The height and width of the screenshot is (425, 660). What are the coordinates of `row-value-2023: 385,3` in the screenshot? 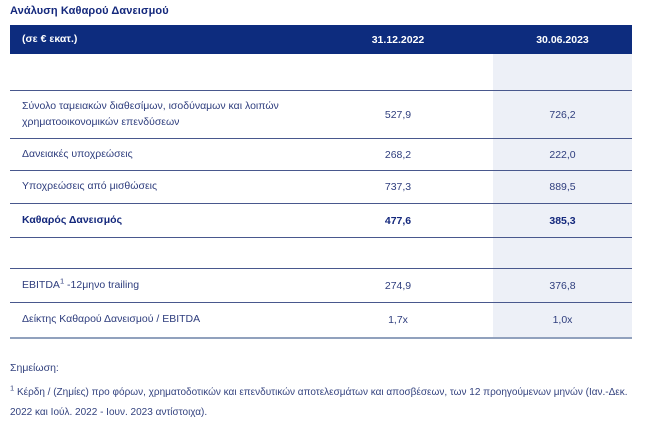 It's located at (562, 220).